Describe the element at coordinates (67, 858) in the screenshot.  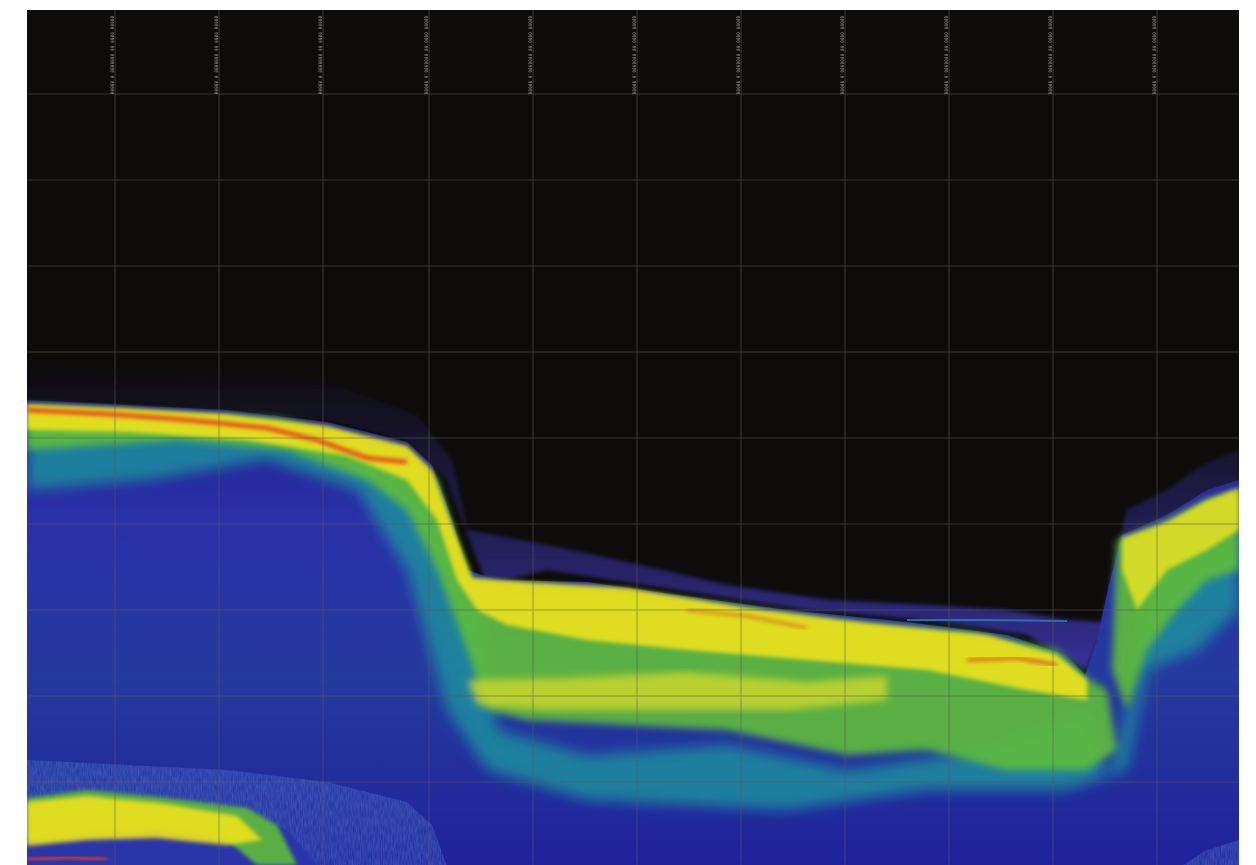
I see `second-echo-red` at that location.